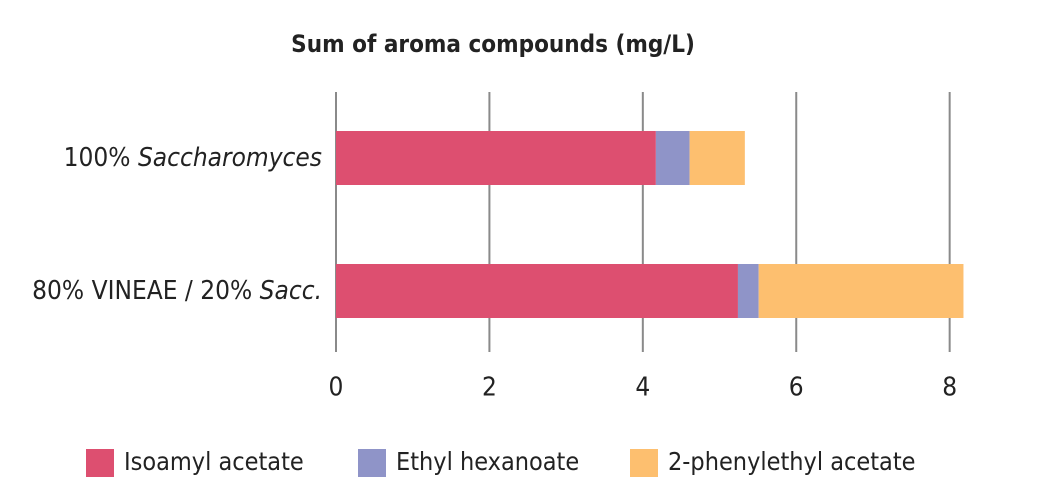 The width and height of the screenshot is (1047, 499). I want to click on legend-label: 2-phenylethyl acetate, so click(791, 461).